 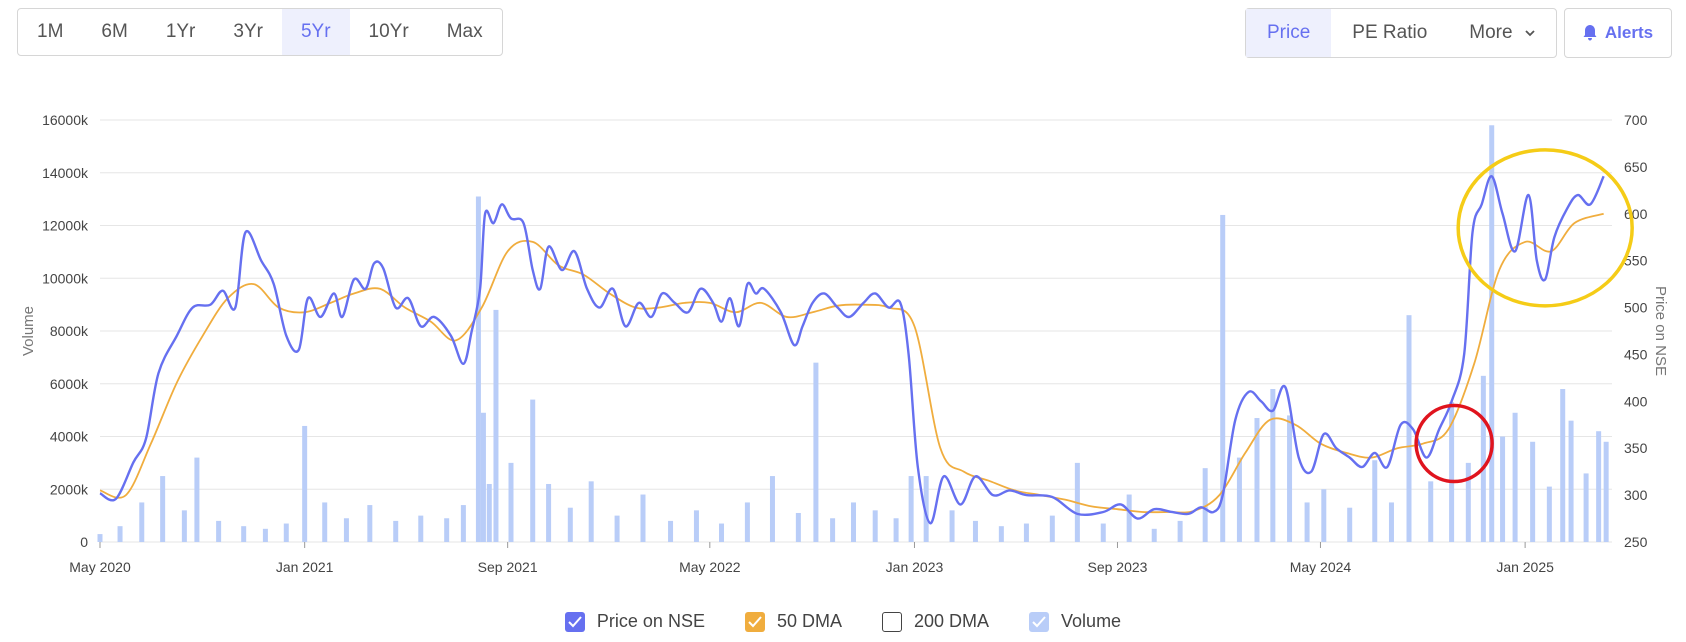 I want to click on range-button-1m: 1M, so click(x=50, y=31).